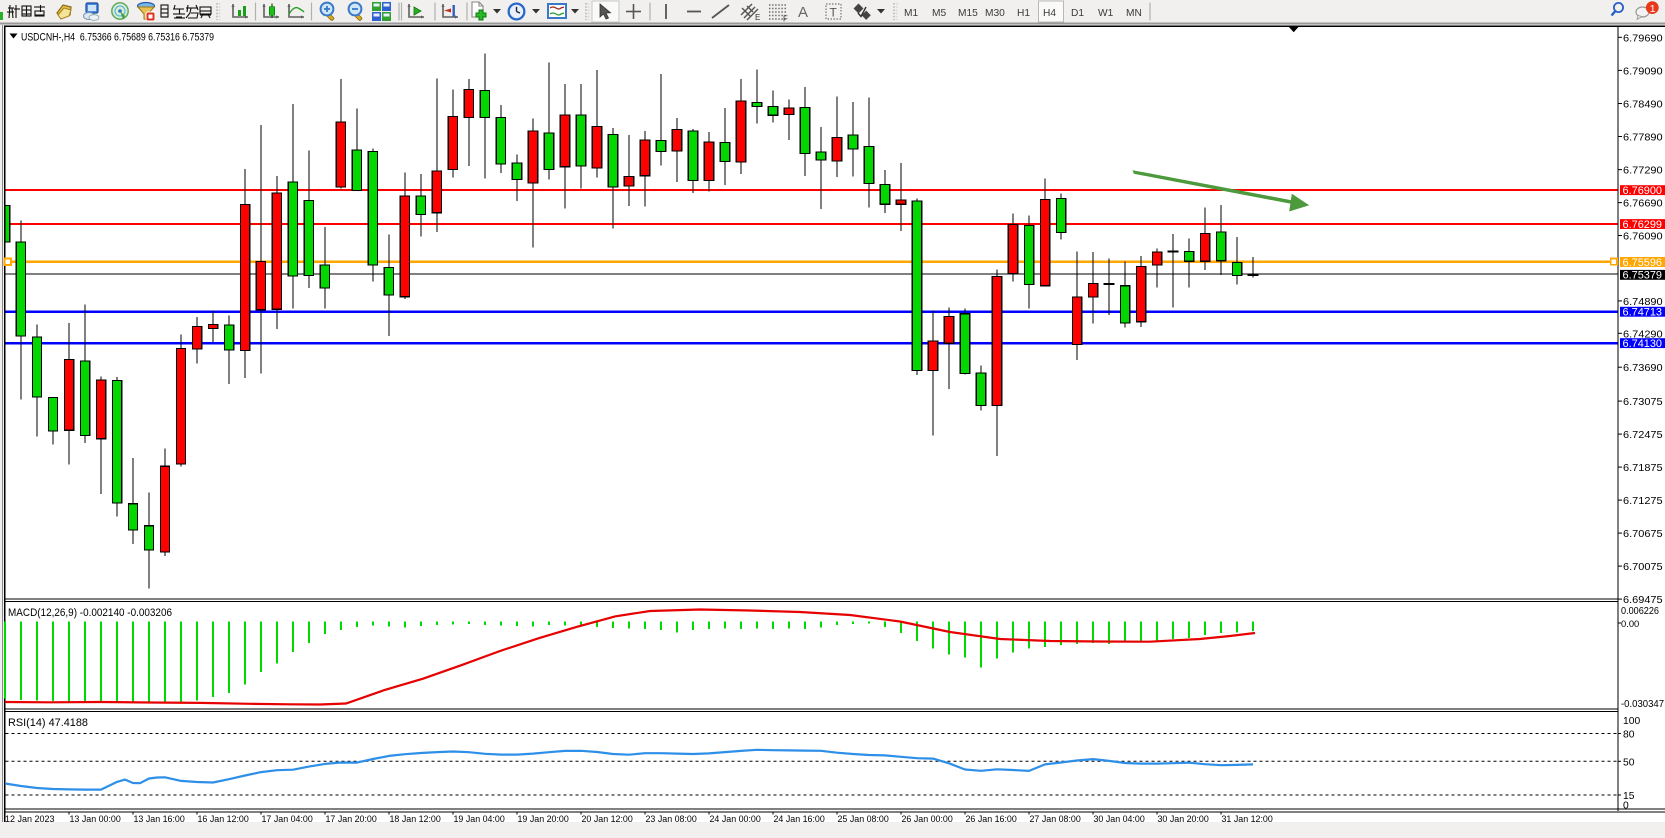 The height and width of the screenshot is (838, 1665). What do you see at coordinates (785, 19) in the screenshot?
I see `svg-text: F` at bounding box center [785, 19].